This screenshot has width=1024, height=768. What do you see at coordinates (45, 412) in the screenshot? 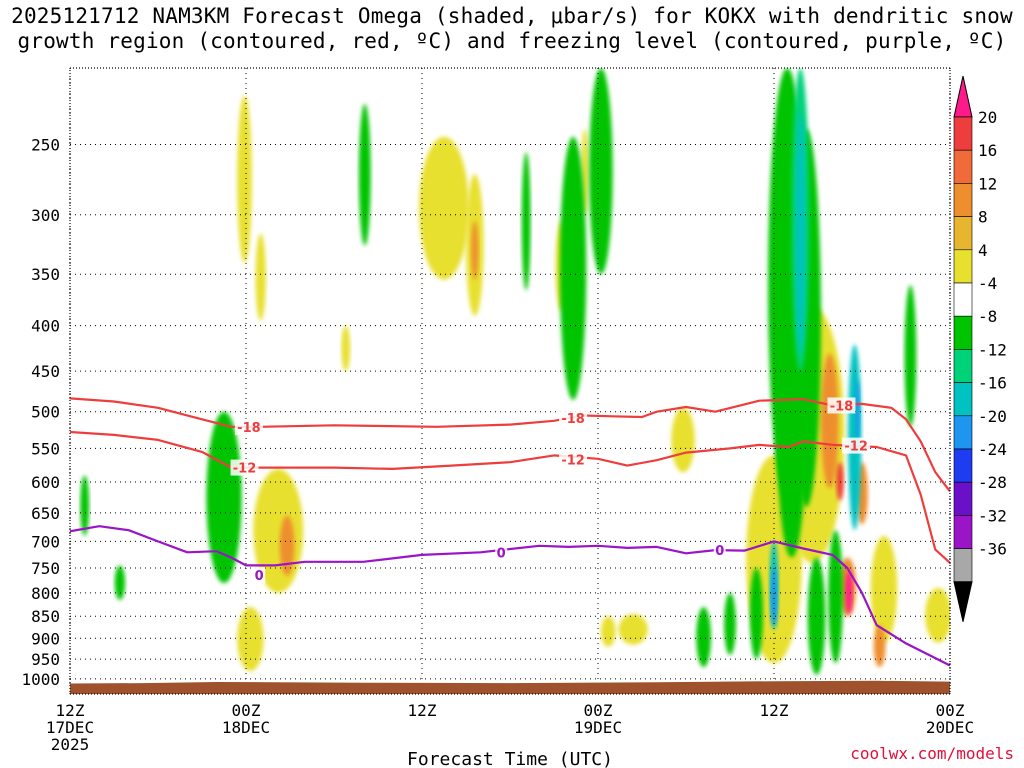
I see `y-tick-label-500: 500` at bounding box center [45, 412].